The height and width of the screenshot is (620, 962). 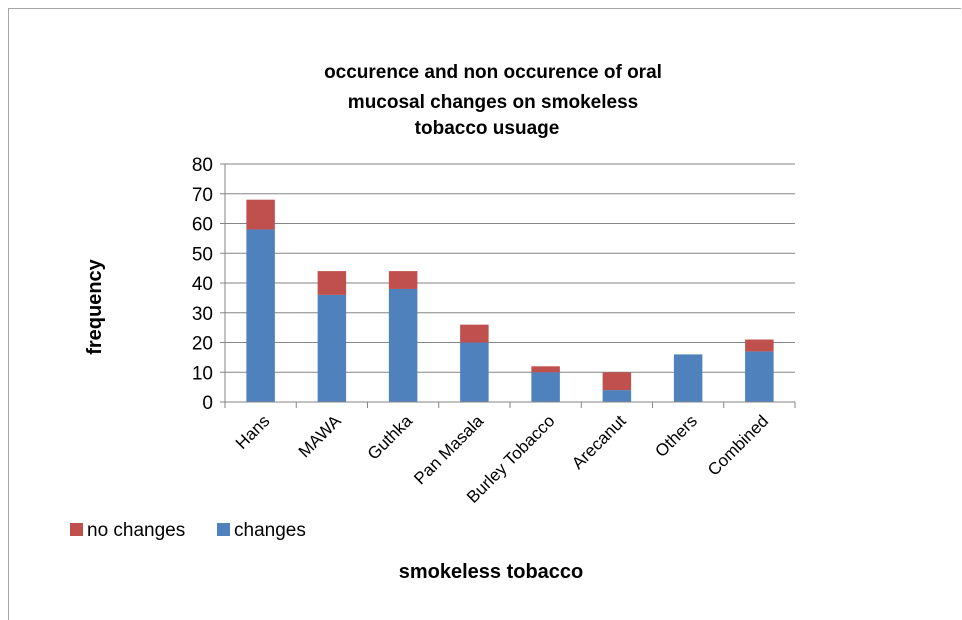 I want to click on x-category-label: Arecanut, so click(x=599, y=442).